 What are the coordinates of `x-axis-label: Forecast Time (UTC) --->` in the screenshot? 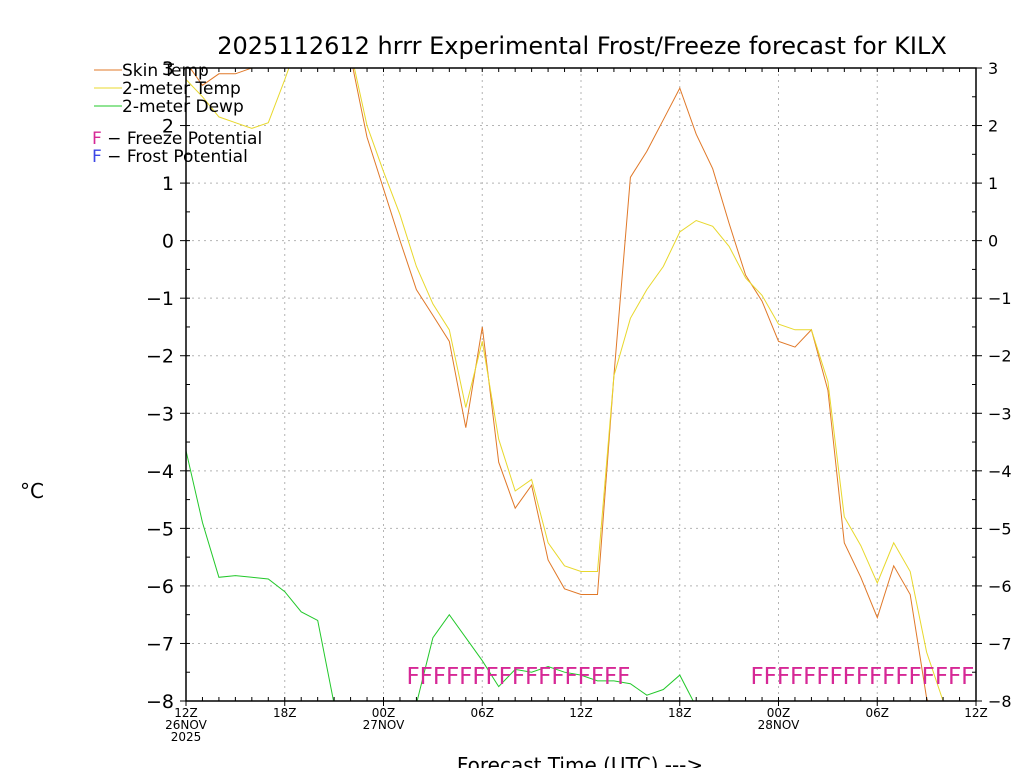 It's located at (580, 760).